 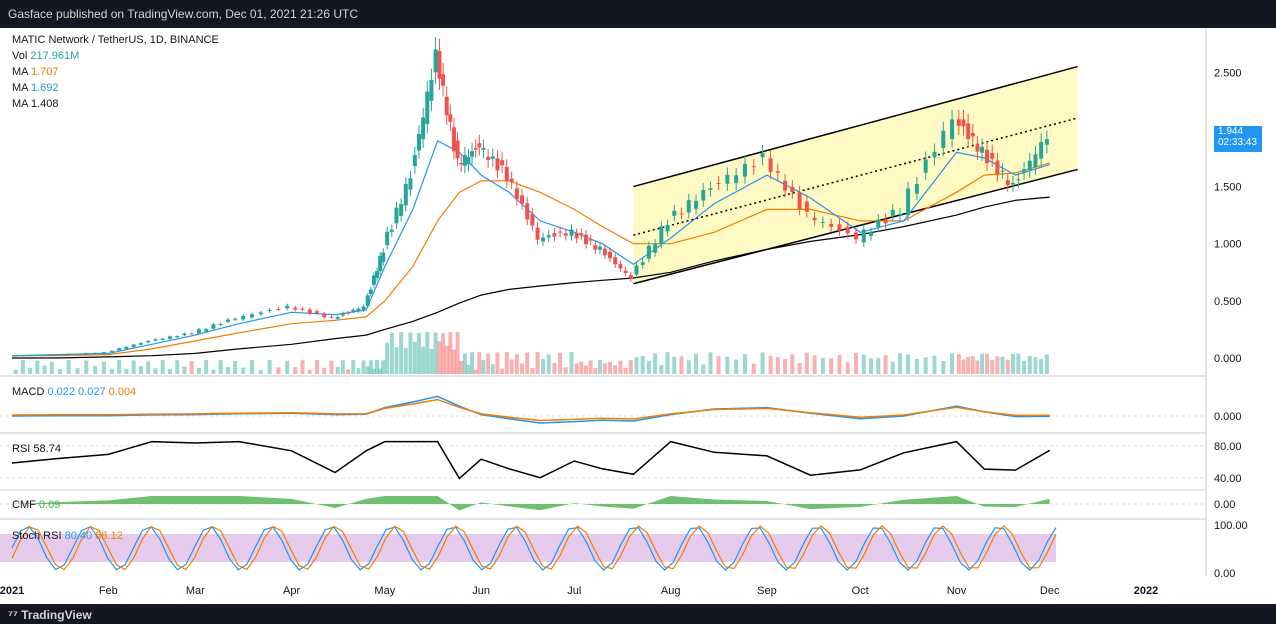 What do you see at coordinates (12, 591) in the screenshot?
I see `time-tick-label: 2021` at bounding box center [12, 591].